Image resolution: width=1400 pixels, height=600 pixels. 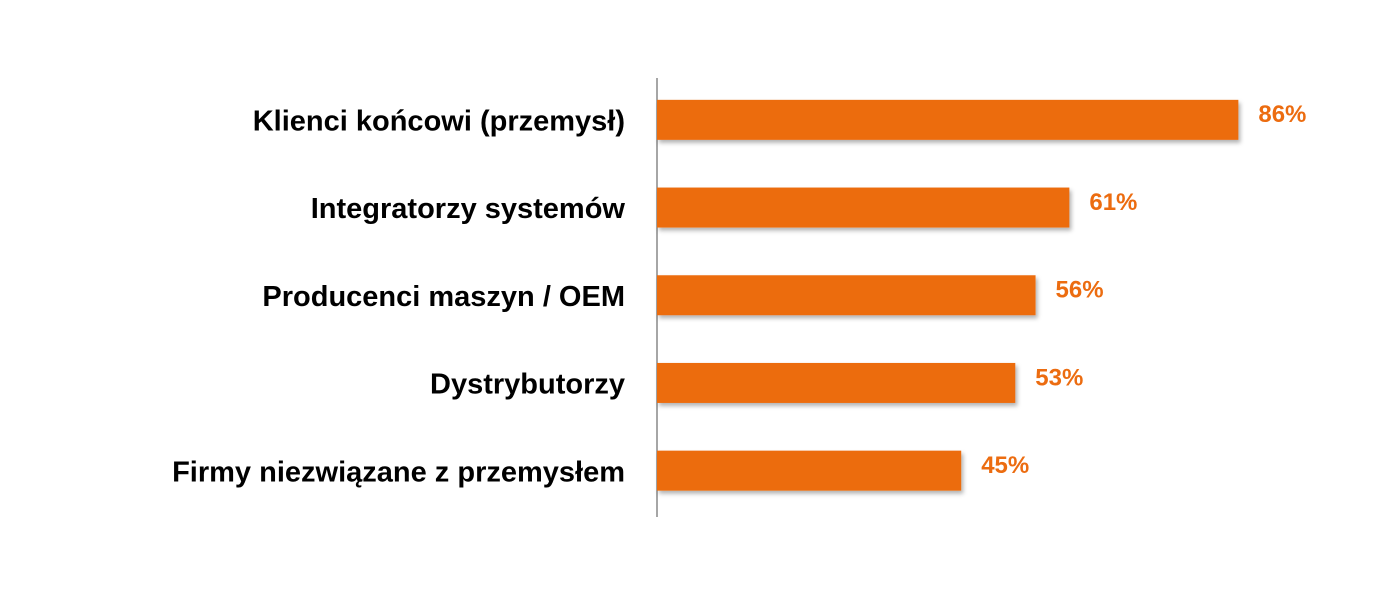 I want to click on value-label: 53%, so click(x=1059, y=377).